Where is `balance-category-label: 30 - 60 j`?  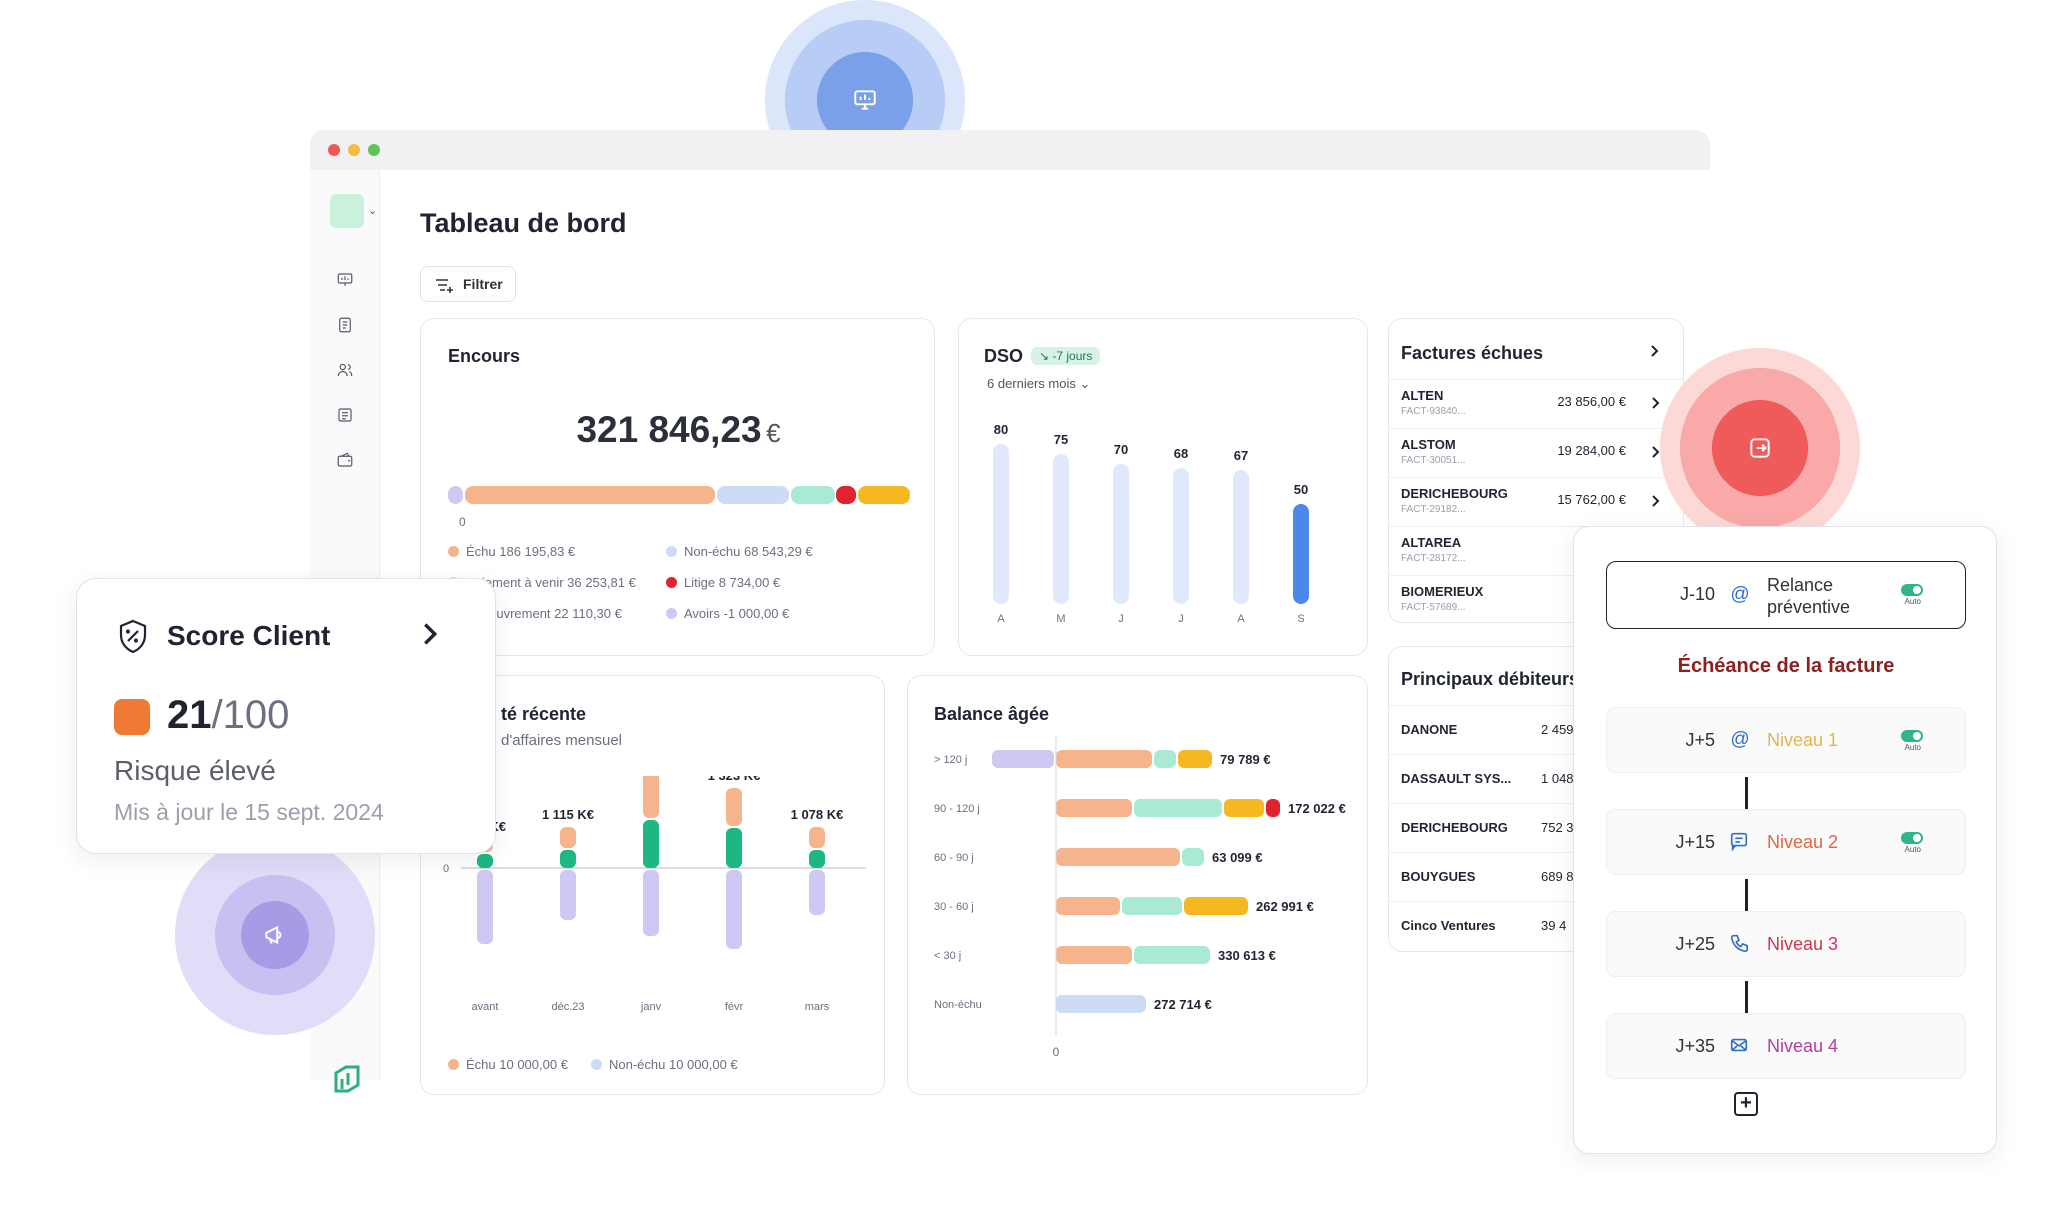 balance-category-label: 30 - 60 j is located at coordinates (954, 907).